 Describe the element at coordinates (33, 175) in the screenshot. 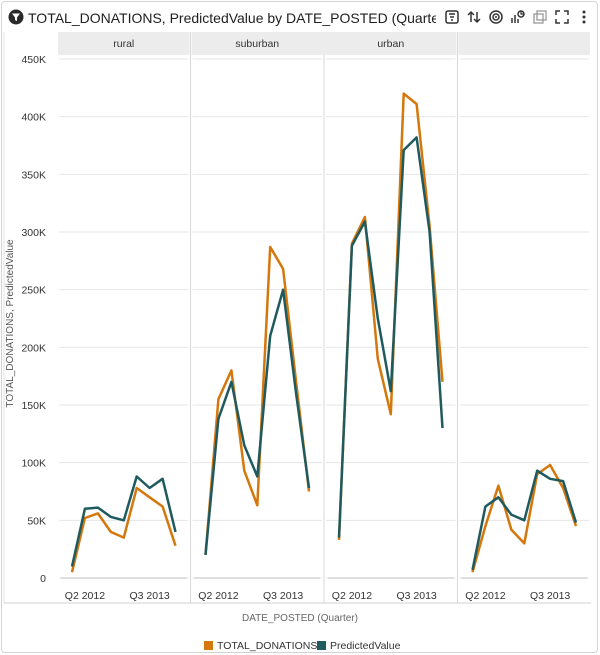

I see `y-tick-label: 350K` at that location.